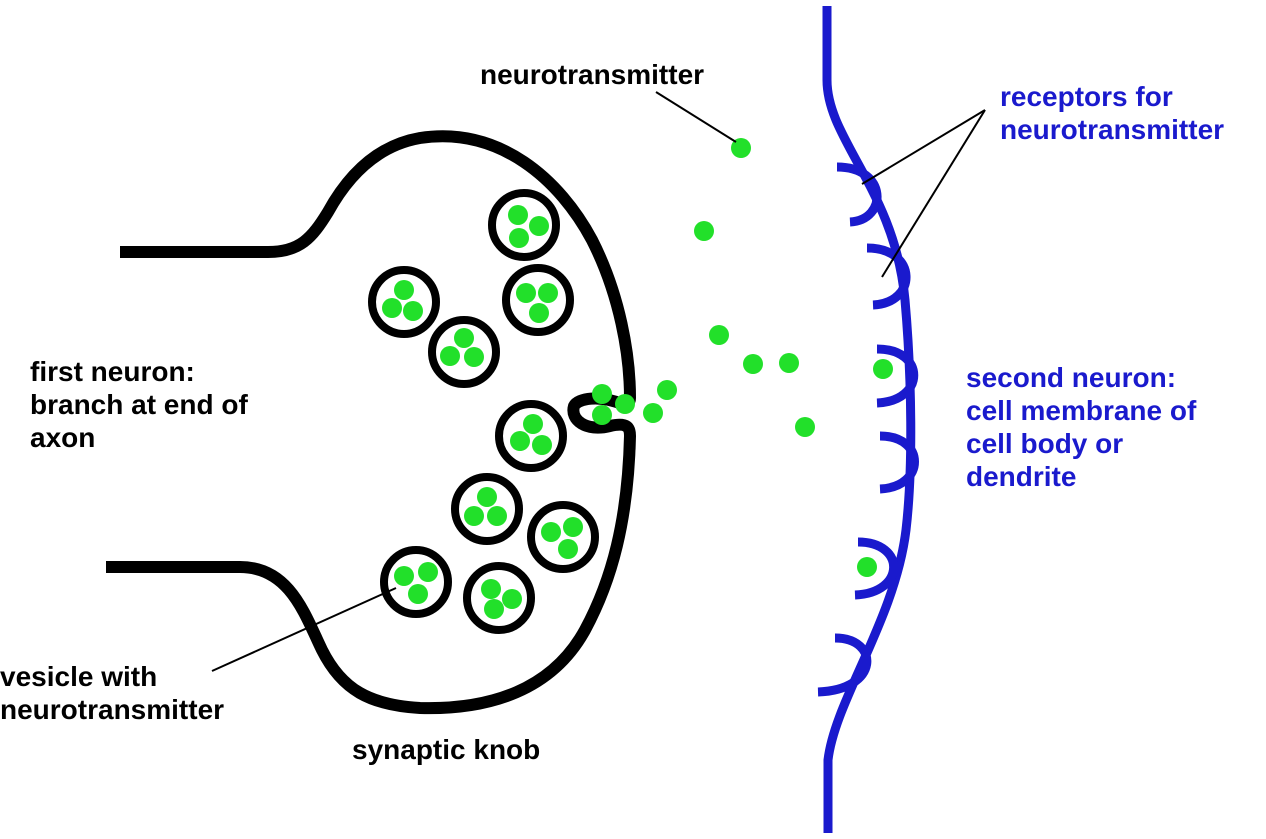 This screenshot has height=839, width=1266. I want to click on second-neuron-label-line: dendrite, so click(1021, 476).